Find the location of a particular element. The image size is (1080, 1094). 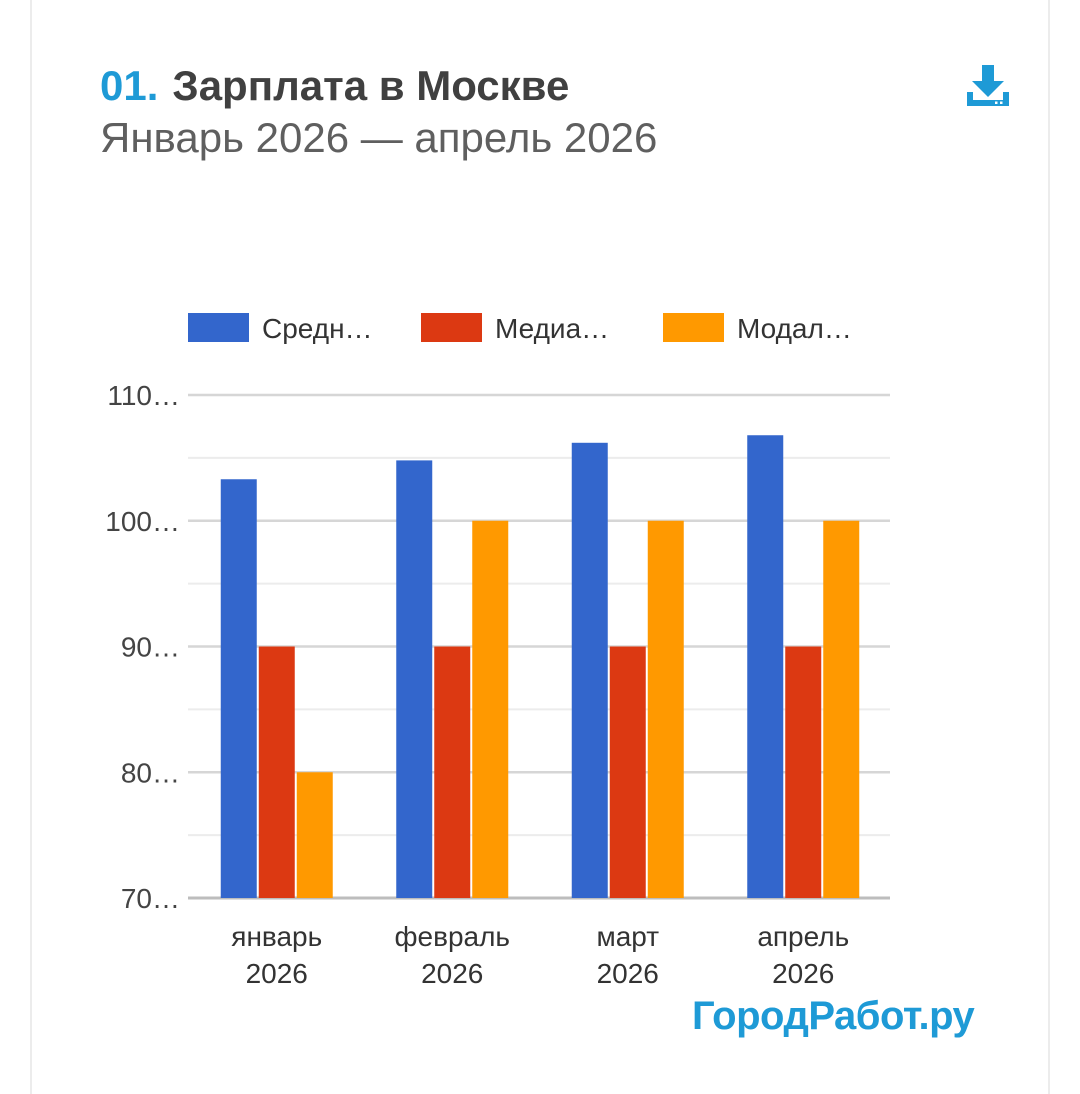

chart-title: 01. Зарплата в Москве is located at coordinates (378, 86).